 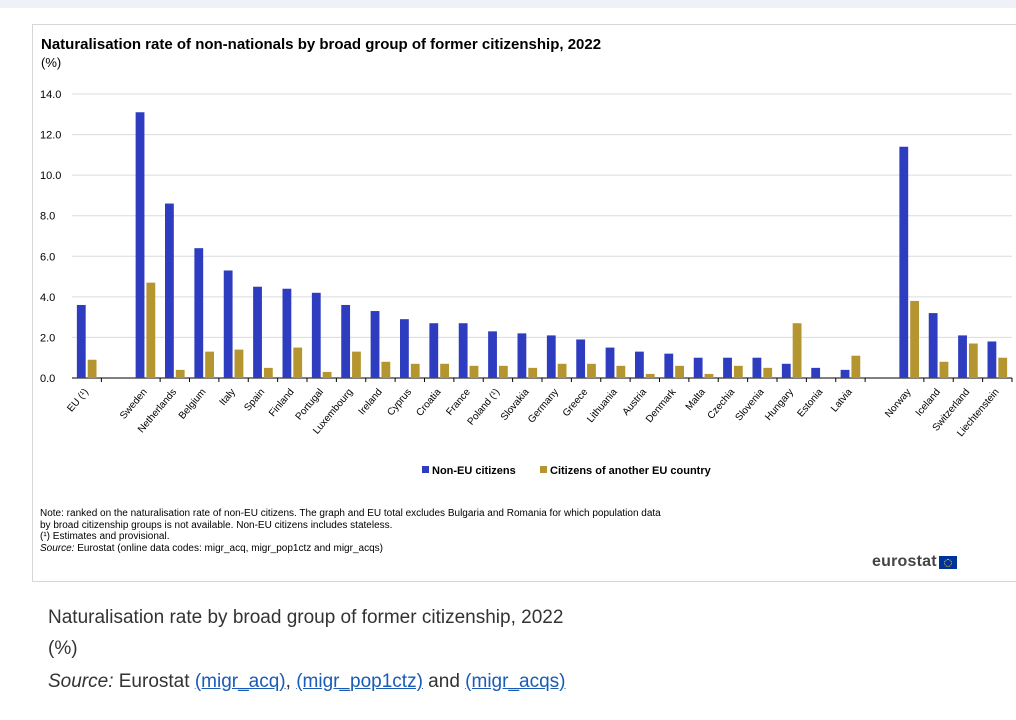 What do you see at coordinates (154, 681) in the screenshot?
I see `caption-source-prefix: Eurostat` at bounding box center [154, 681].